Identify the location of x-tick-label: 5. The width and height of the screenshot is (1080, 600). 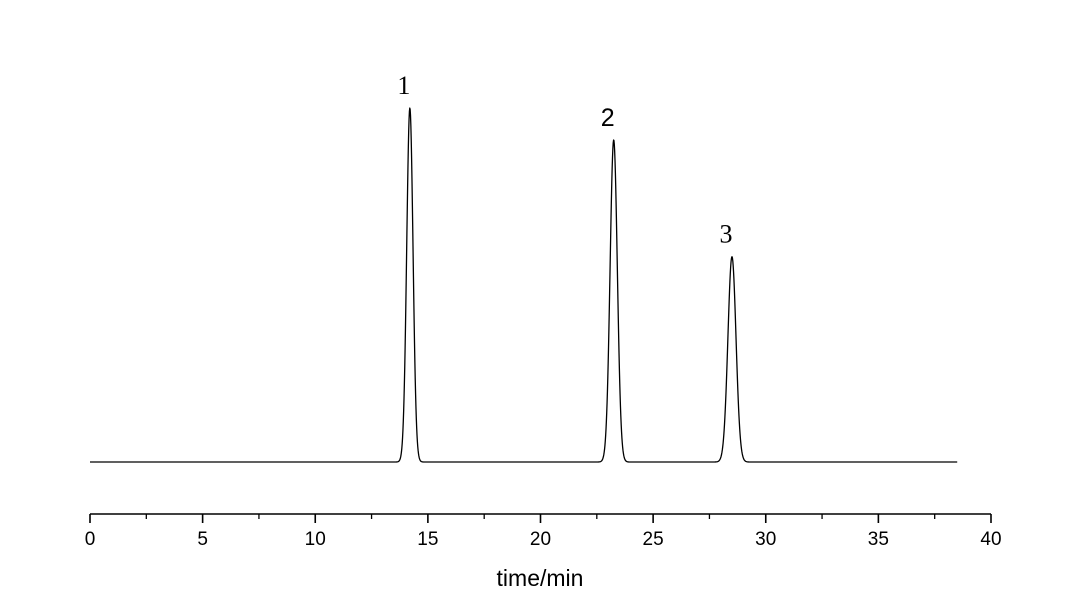
(202, 539).